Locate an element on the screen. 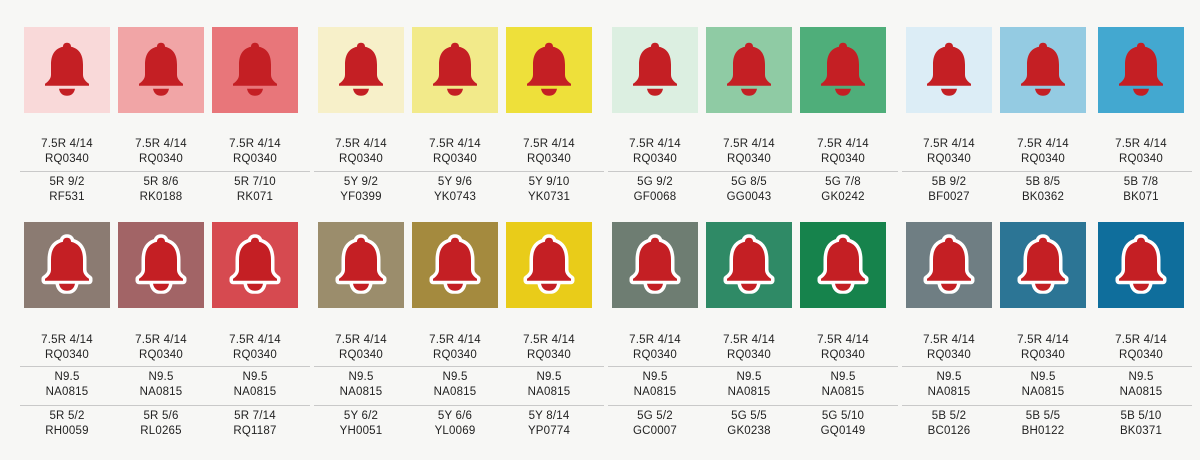 This screenshot has width=1200, height=460. background-color-code: 5R 5/2 is located at coordinates (67, 416).